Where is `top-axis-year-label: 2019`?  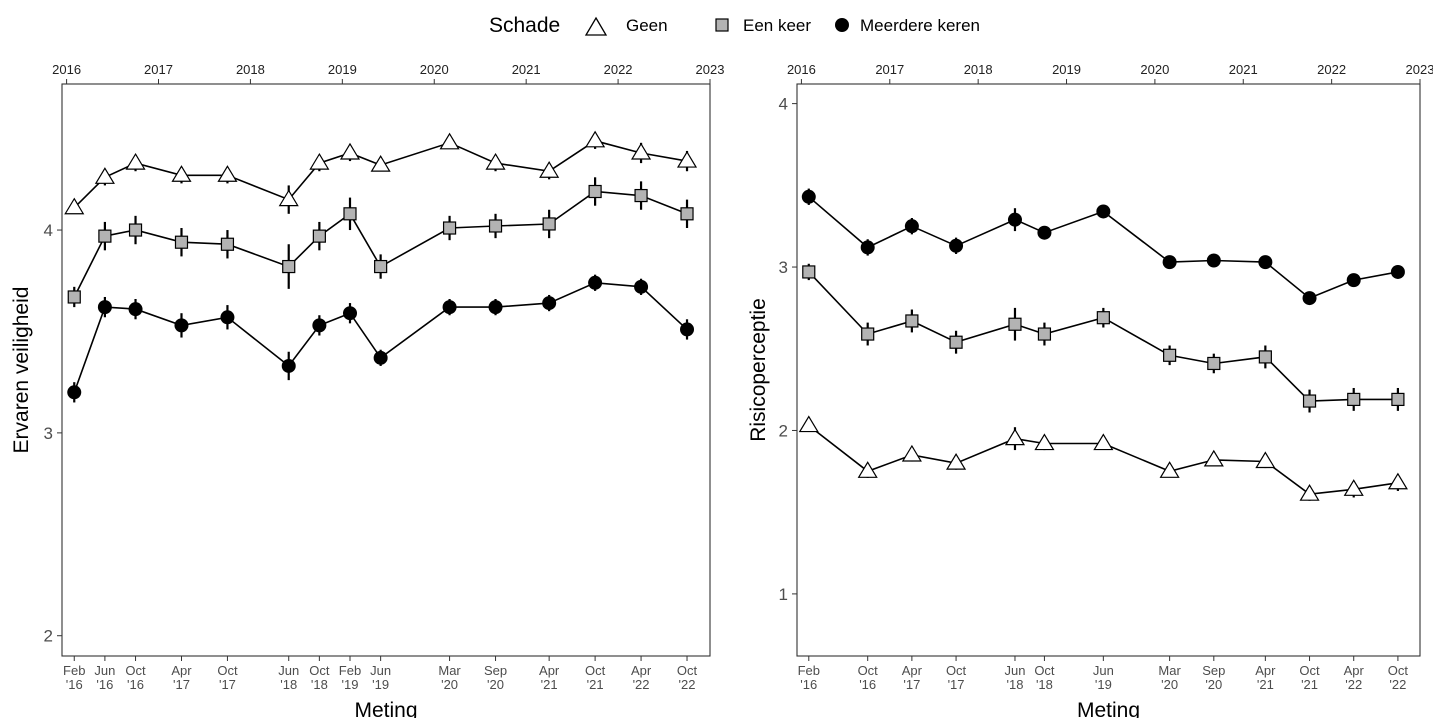 top-axis-year-label: 2019 is located at coordinates (342, 69).